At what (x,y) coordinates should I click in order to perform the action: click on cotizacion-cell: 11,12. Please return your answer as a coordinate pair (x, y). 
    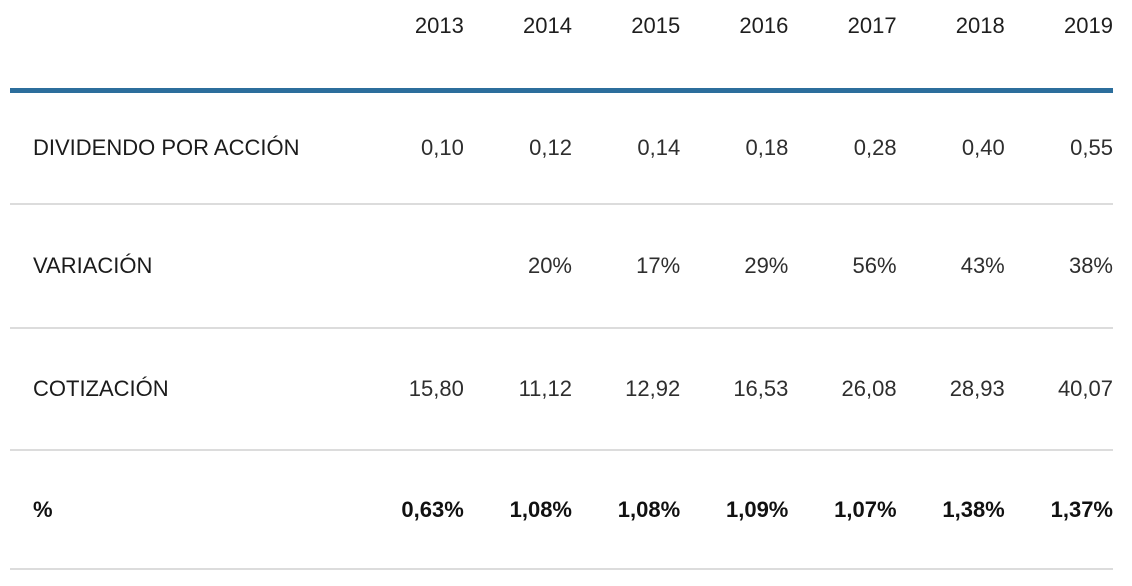
    Looking at the image, I should click on (517, 389).